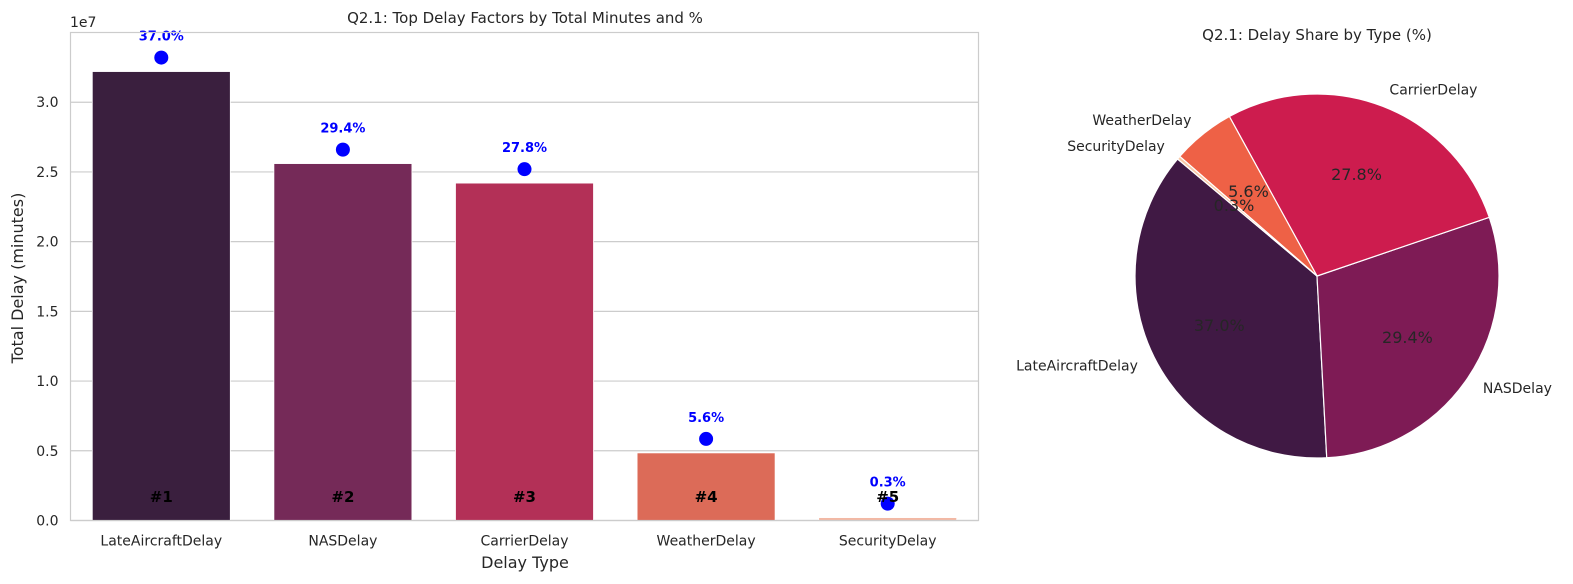 The width and height of the screenshot is (1573, 584). What do you see at coordinates (1219, 325) in the screenshot?
I see `pie-percent-label: 37.0%` at bounding box center [1219, 325].